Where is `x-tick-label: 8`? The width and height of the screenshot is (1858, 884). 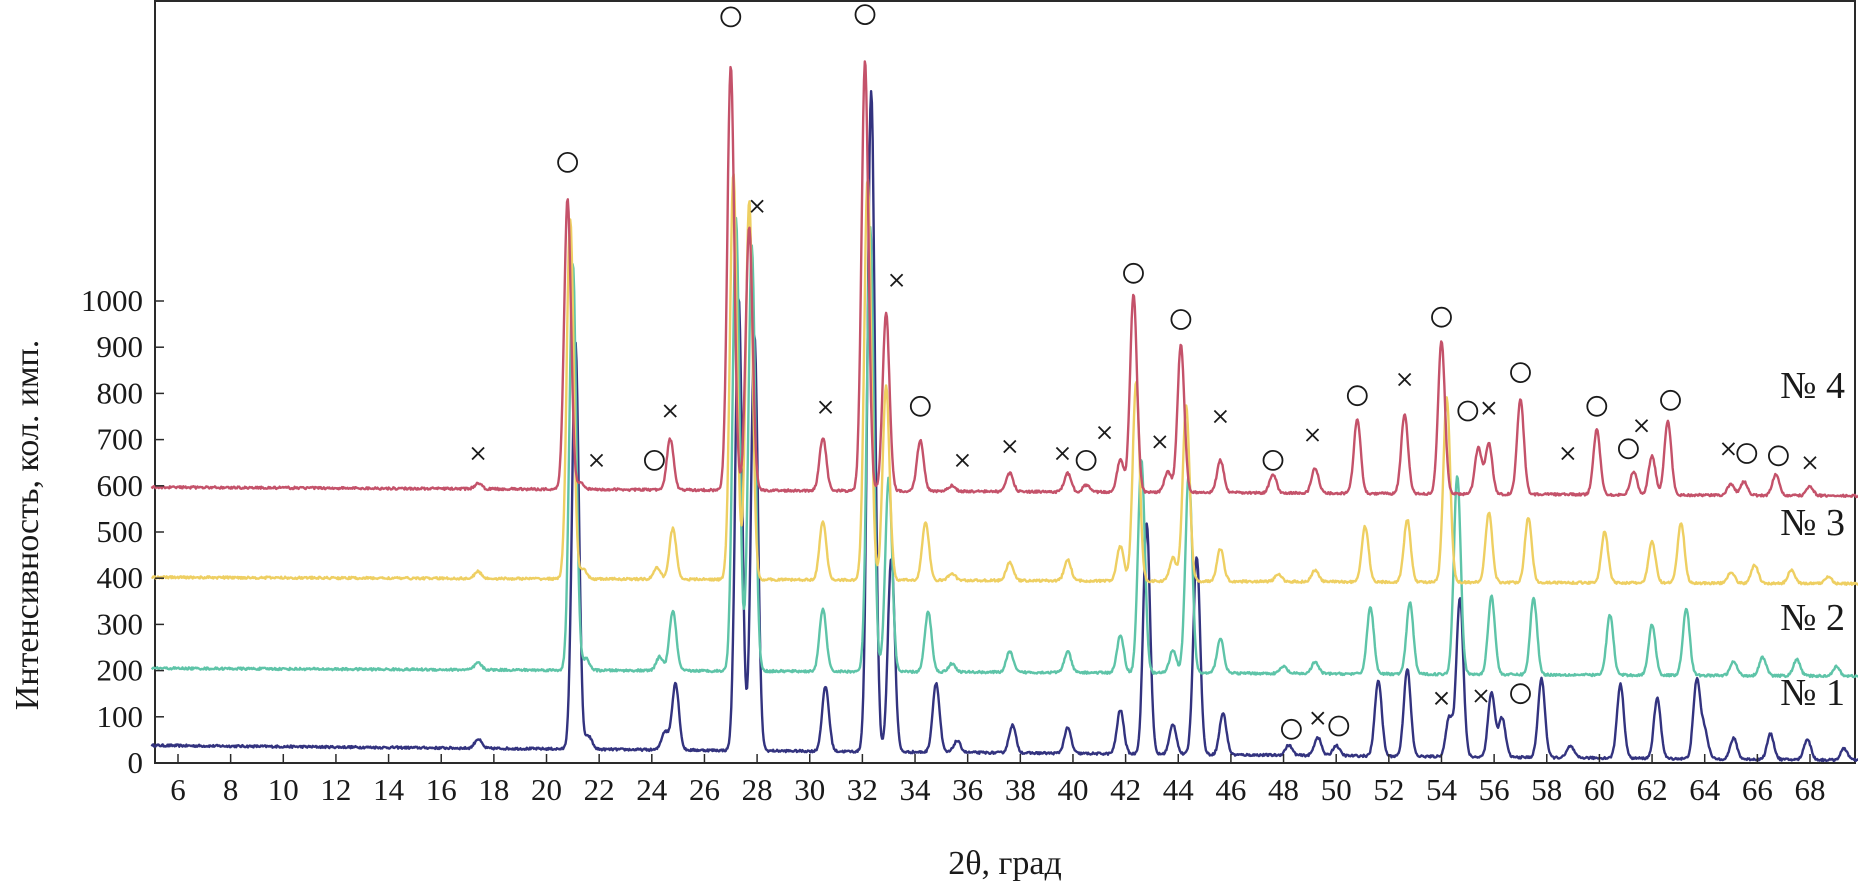 x-tick-label: 8 is located at coordinates (231, 789).